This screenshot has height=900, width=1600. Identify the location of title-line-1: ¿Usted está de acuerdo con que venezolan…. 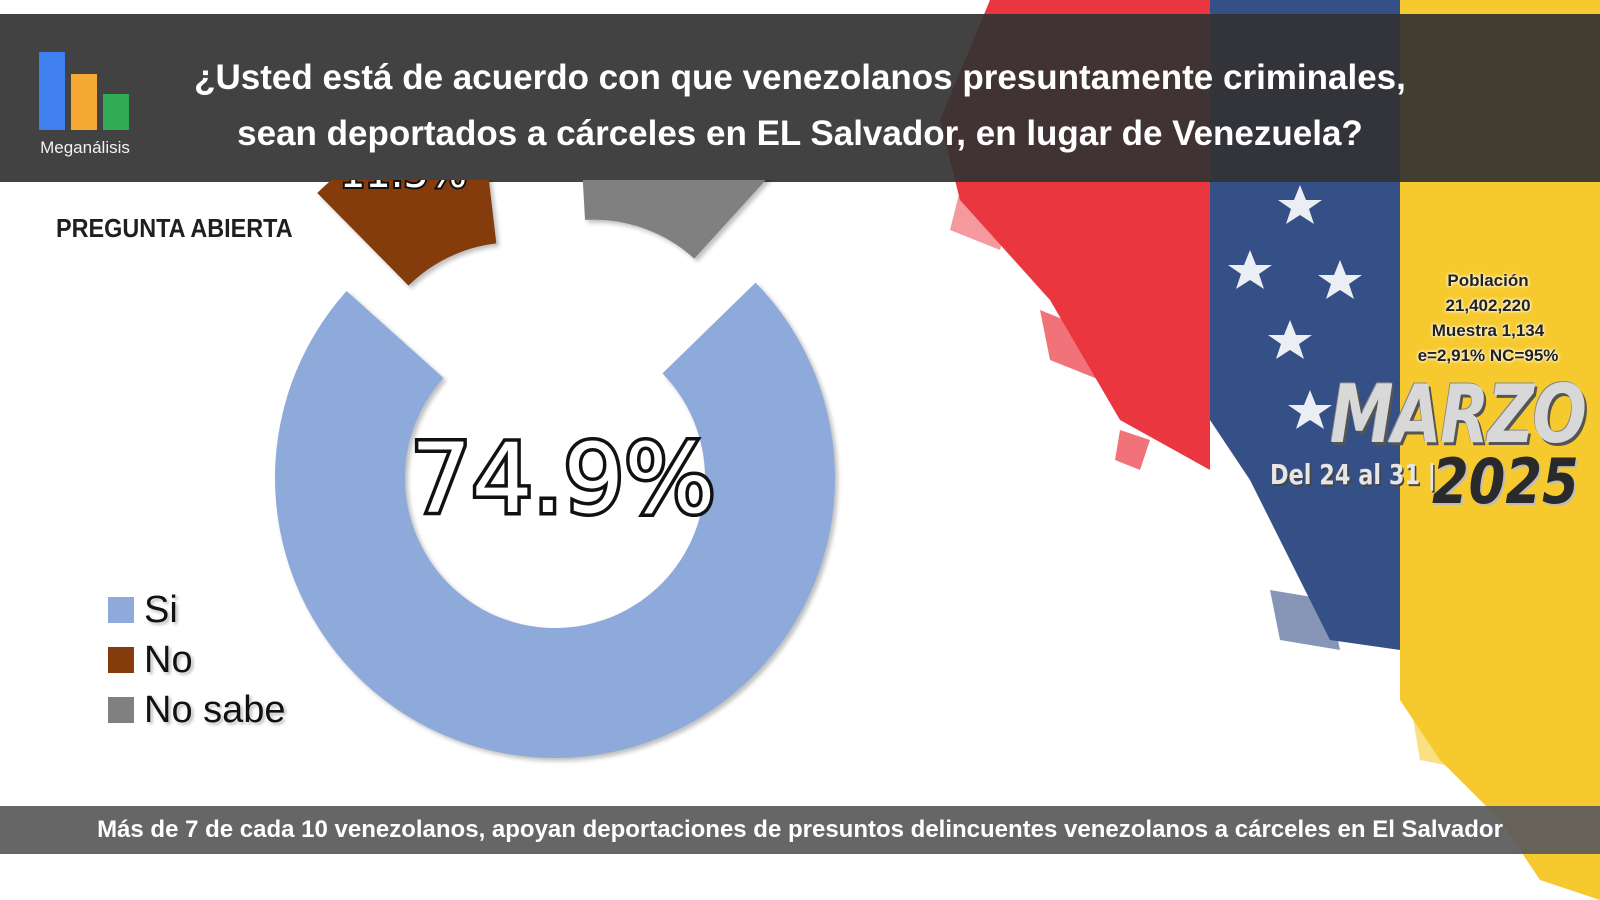
(800, 77).